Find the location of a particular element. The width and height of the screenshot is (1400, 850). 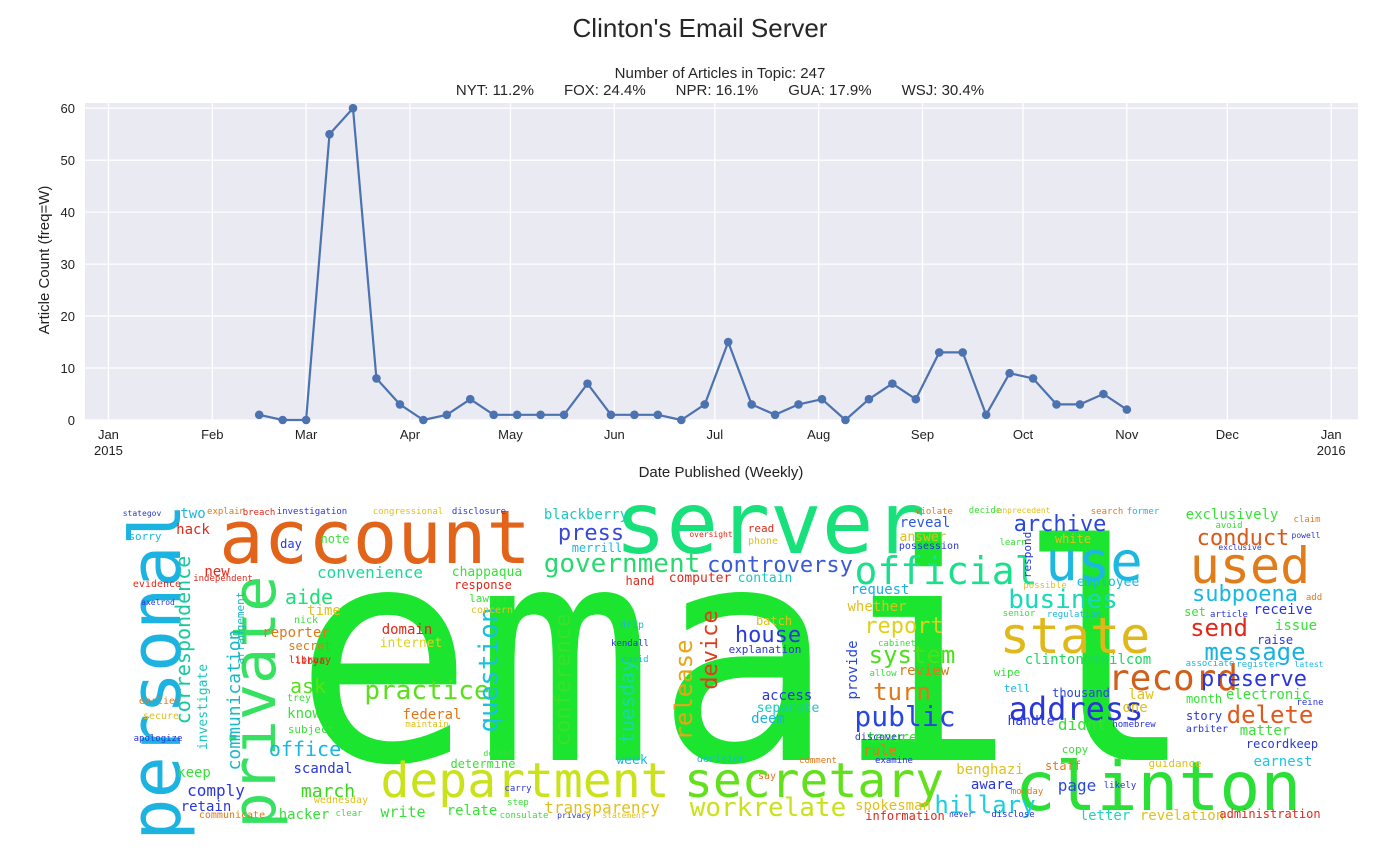

word-cloud-word: guidance is located at coordinates (1175, 763).